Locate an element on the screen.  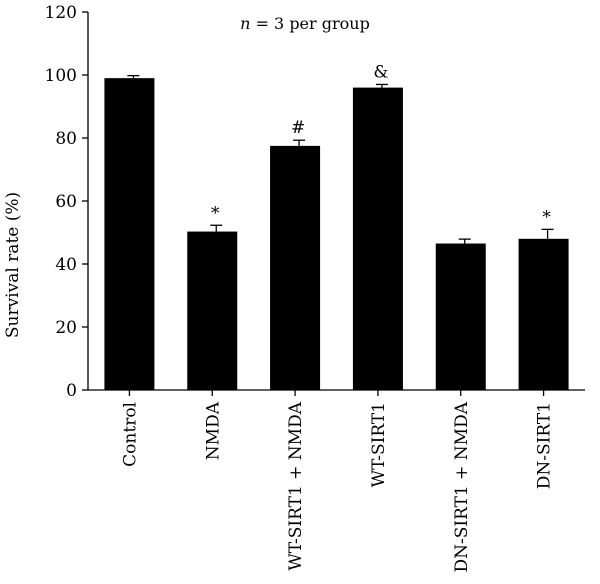
chart-title-rest: = 3 per group is located at coordinates (309, 23).